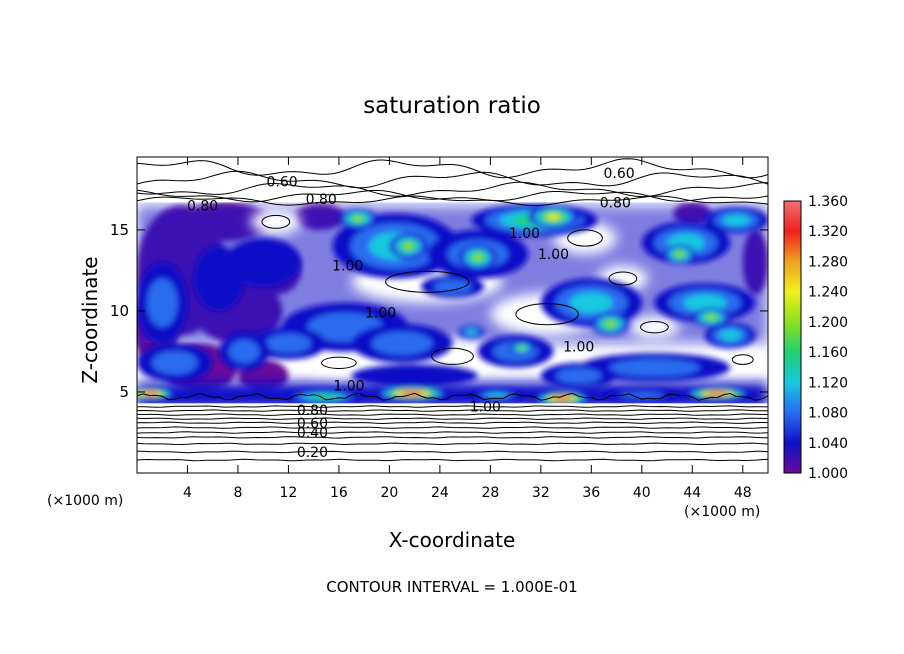 Image resolution: width=904 pixels, height=654 pixels. I want to click on x-tick-label: 40, so click(642, 493).